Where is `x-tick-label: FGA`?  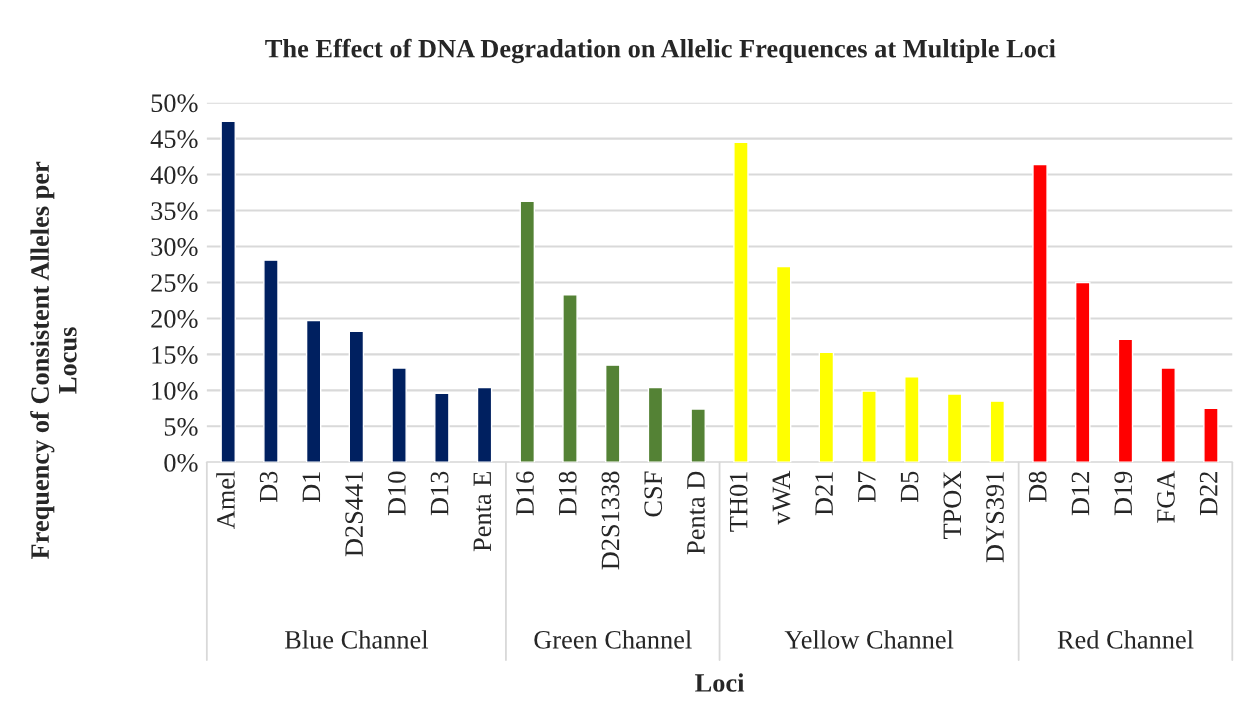 x-tick-label: FGA is located at coordinates (1166, 496).